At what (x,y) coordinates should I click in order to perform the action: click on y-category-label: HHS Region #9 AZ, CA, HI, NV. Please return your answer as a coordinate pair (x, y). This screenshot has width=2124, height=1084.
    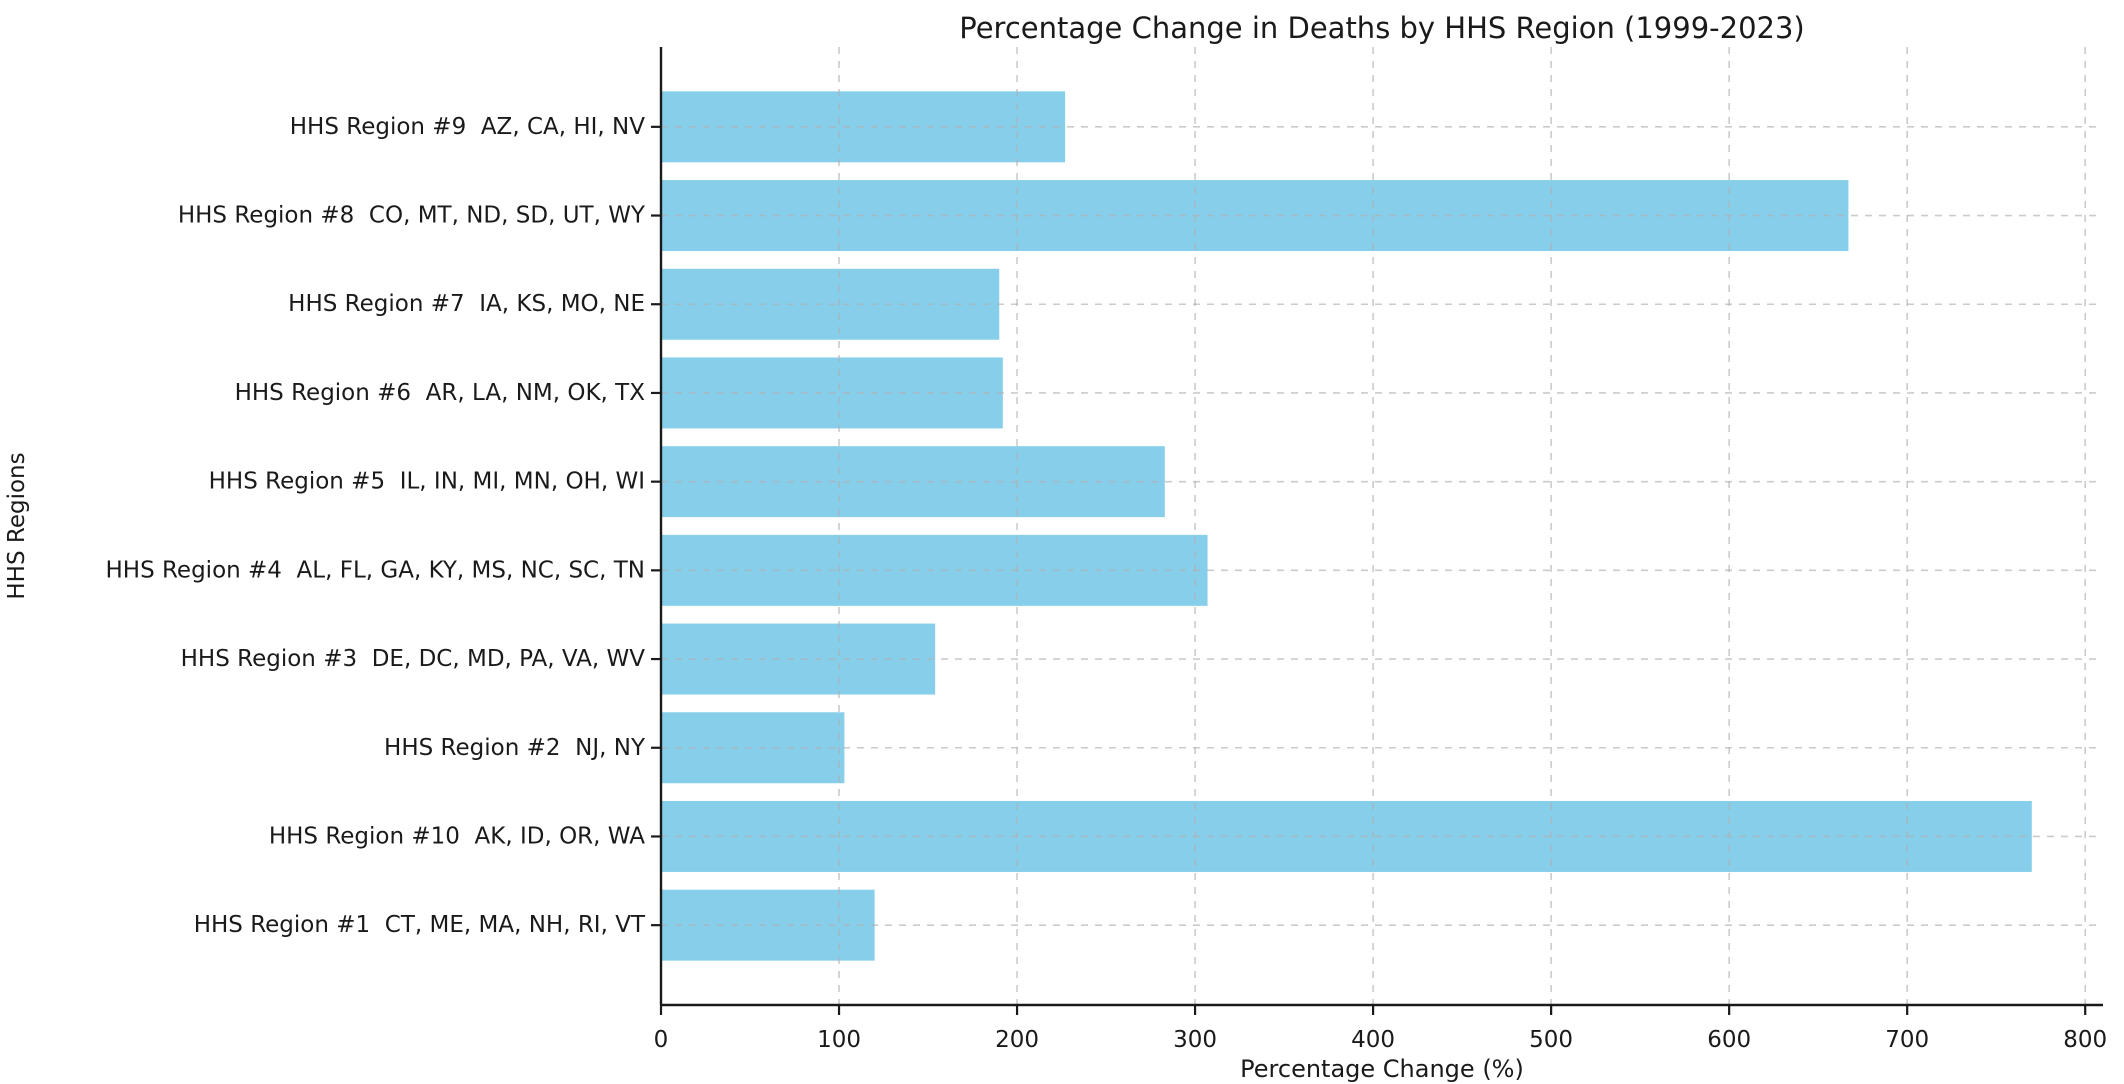
    Looking at the image, I should click on (468, 127).